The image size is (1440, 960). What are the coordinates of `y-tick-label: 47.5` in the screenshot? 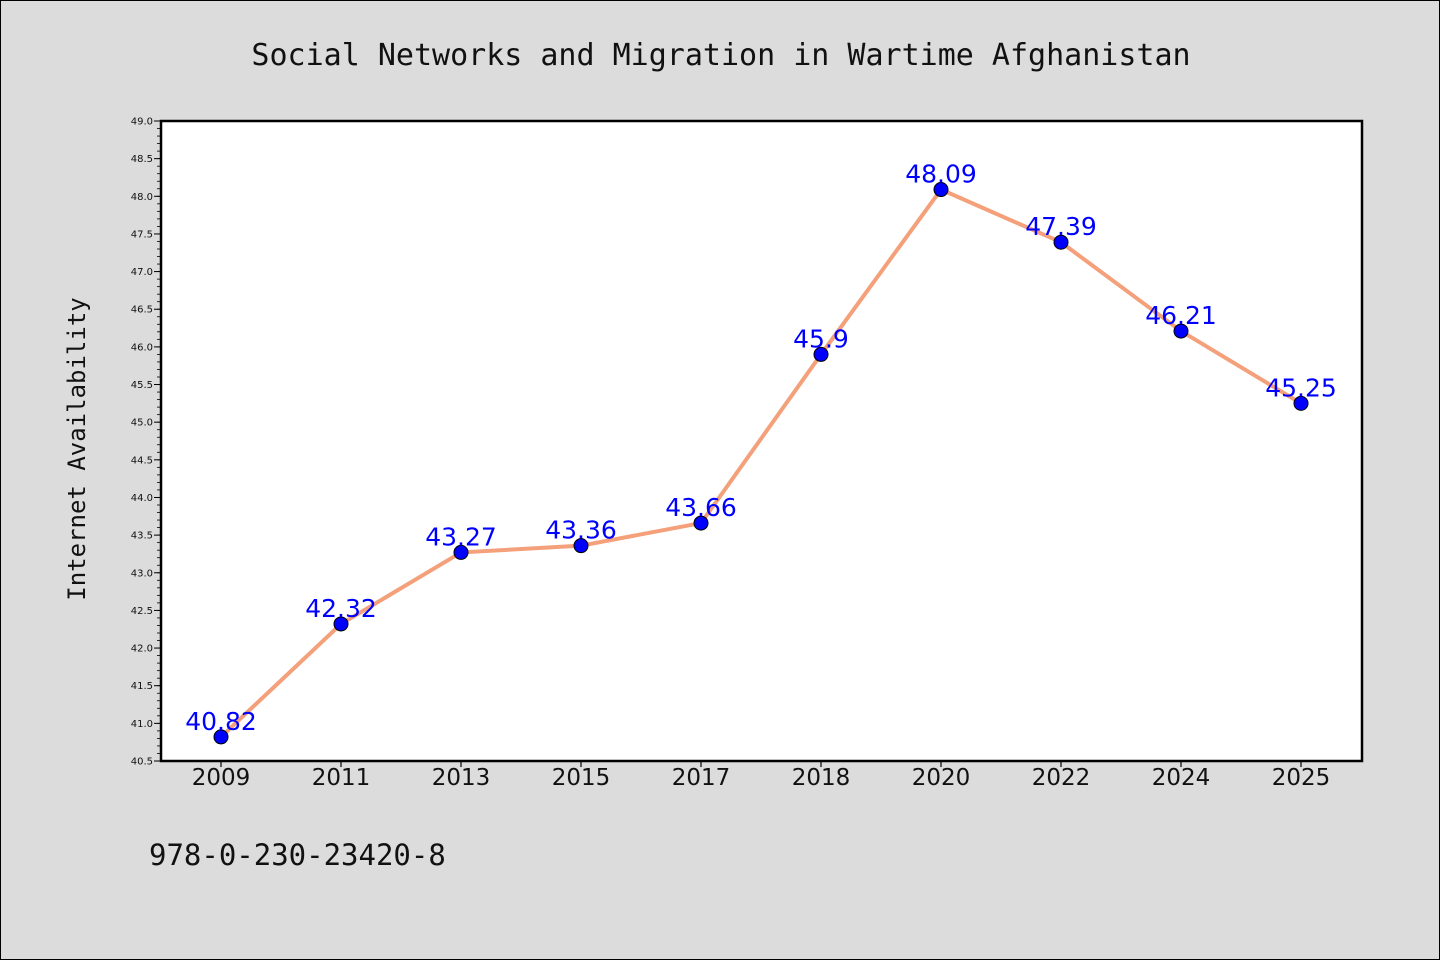 It's located at (142, 234).